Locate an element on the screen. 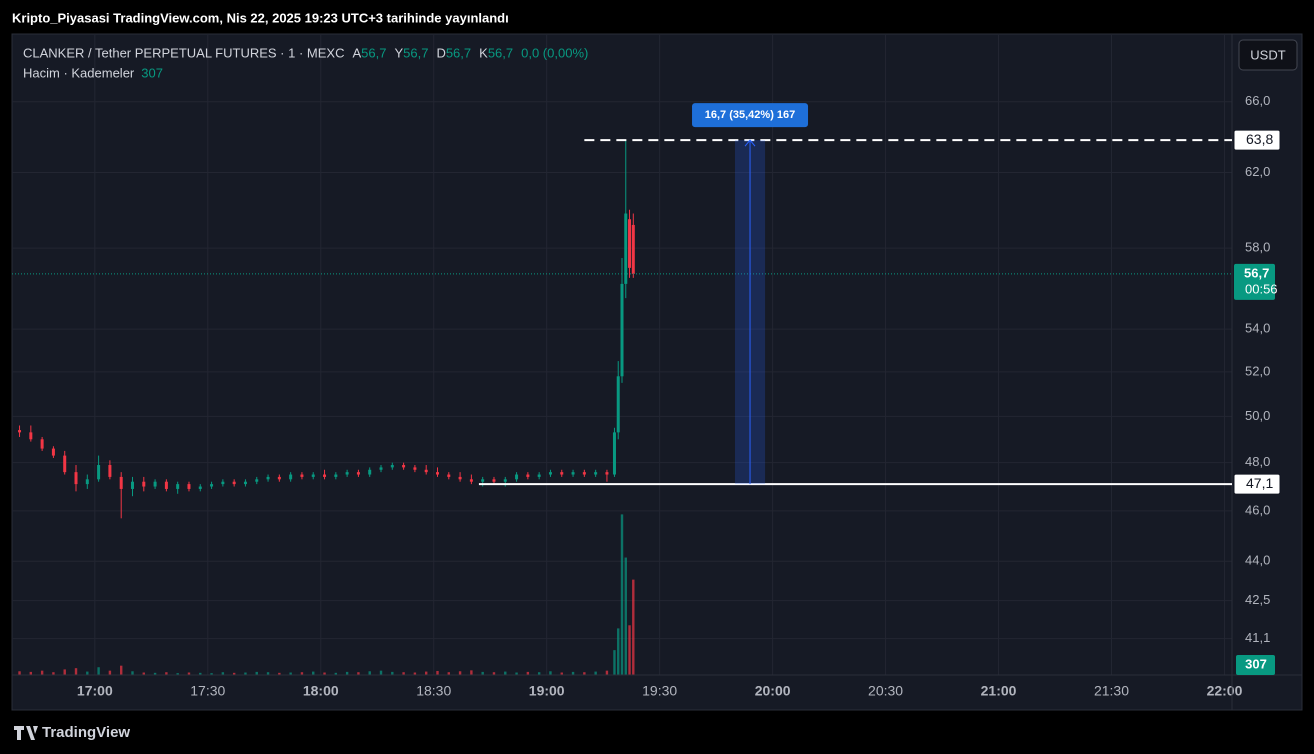 The width and height of the screenshot is (1314, 754). y-tick-label: 44,0 is located at coordinates (1257, 560).